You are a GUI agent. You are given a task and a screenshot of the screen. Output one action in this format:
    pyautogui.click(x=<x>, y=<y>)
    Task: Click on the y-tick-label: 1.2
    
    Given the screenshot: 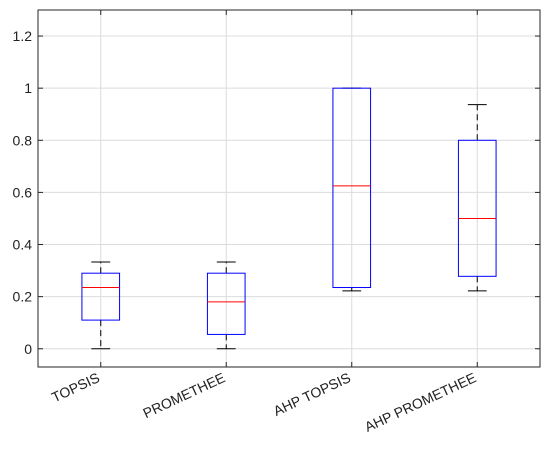 What is the action you would take?
    pyautogui.click(x=23, y=36)
    